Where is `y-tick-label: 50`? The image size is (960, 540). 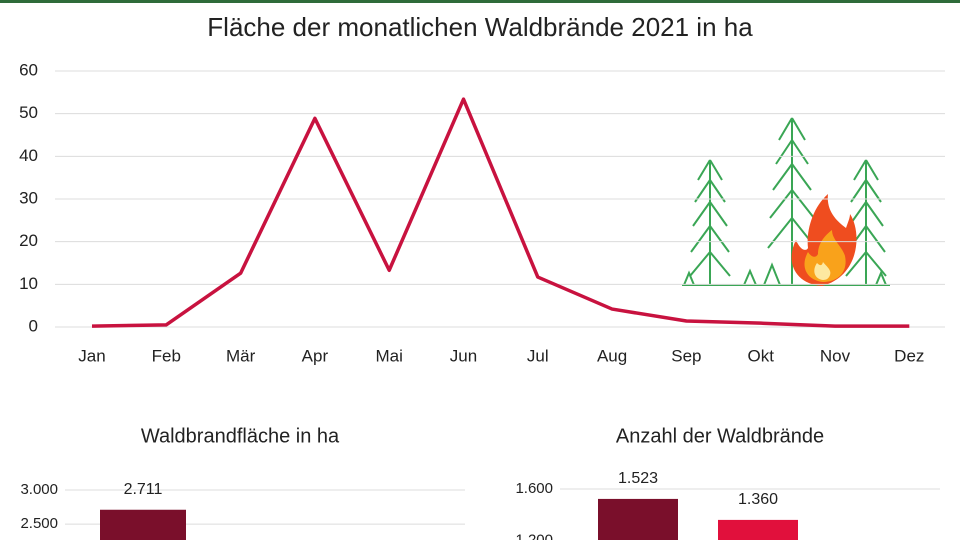
y-tick-label: 50 is located at coordinates (28, 112).